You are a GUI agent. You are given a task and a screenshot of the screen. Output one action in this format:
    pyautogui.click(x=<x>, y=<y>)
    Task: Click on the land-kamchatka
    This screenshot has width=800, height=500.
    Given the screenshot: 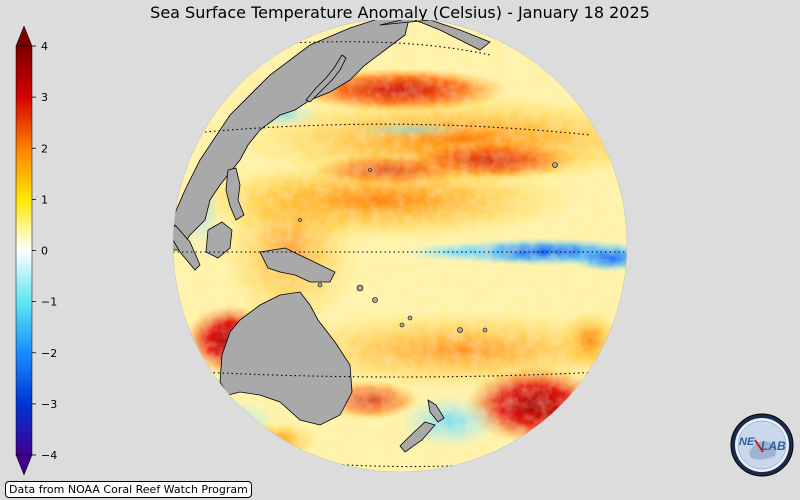 What is the action you would take?
    pyautogui.click(x=435, y=35)
    